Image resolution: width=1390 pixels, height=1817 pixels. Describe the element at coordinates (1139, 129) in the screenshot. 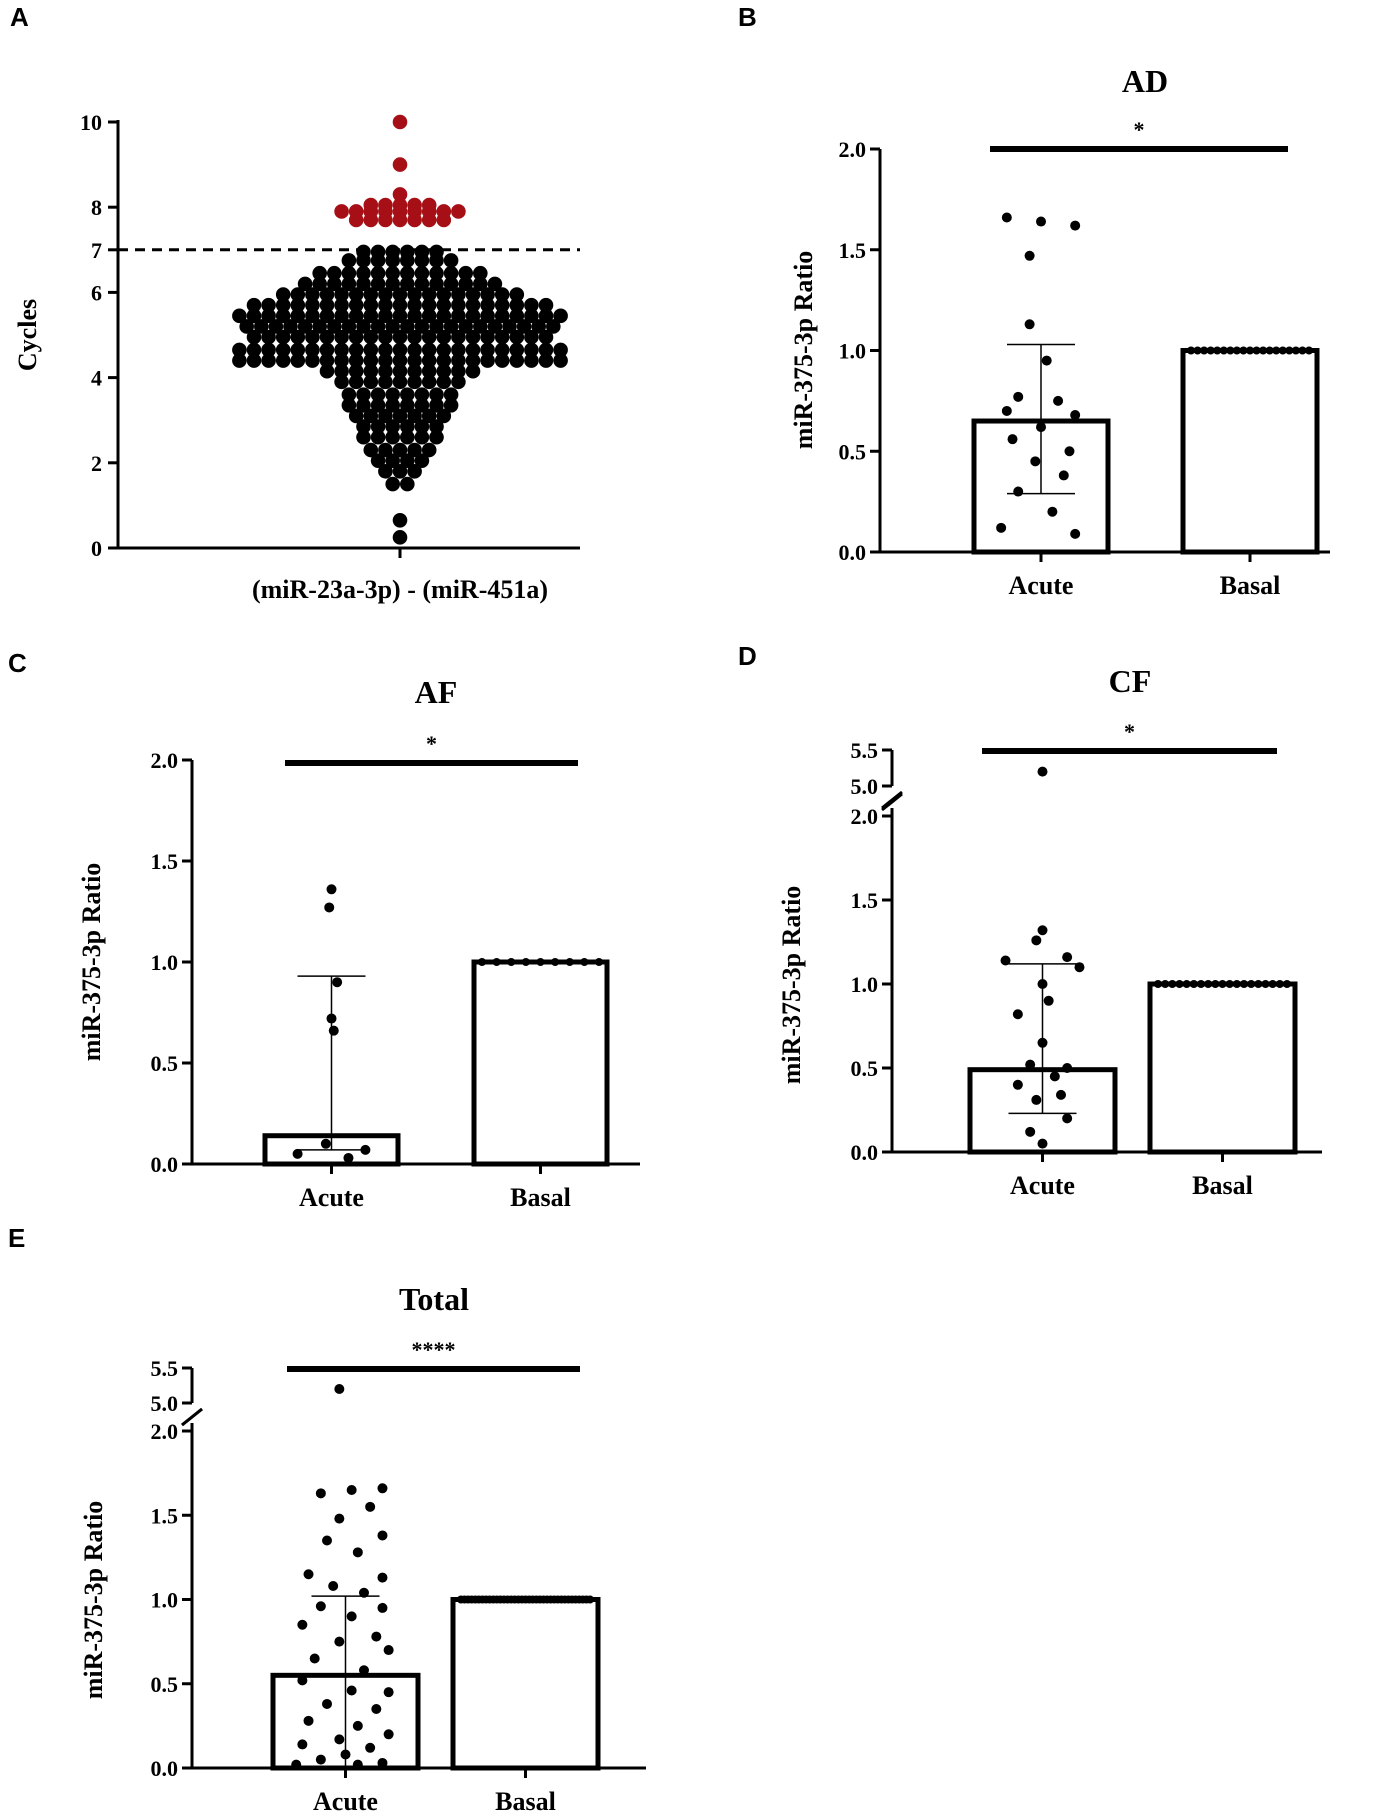

I see `significance-marker: *` at that location.